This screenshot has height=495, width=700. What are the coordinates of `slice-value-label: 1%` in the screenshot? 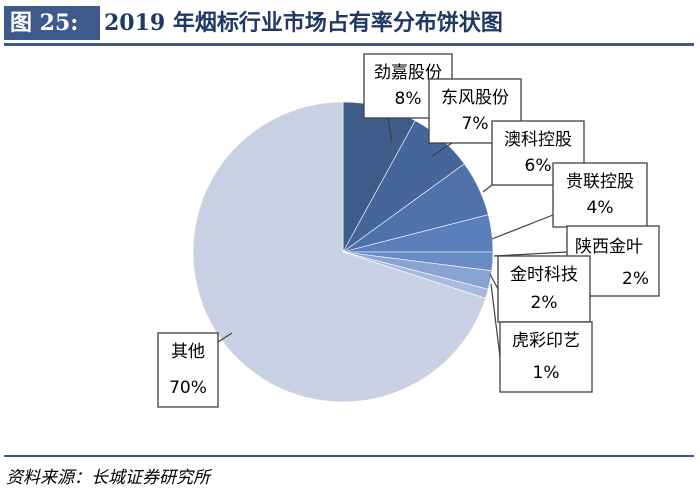 It's located at (546, 373).